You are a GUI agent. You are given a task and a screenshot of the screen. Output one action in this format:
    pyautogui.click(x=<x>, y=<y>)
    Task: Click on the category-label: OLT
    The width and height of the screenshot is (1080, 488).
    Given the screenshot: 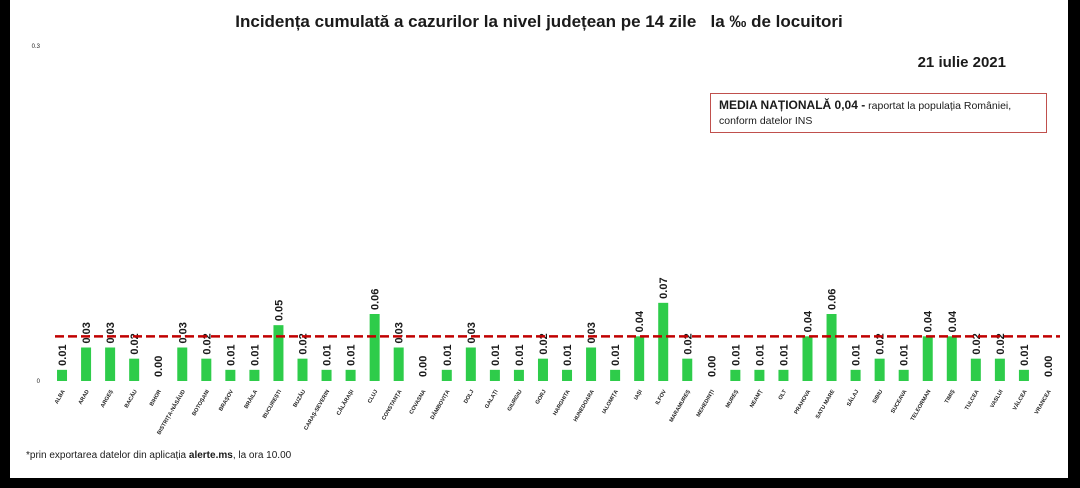 What is the action you would take?
    pyautogui.click(x=783, y=394)
    